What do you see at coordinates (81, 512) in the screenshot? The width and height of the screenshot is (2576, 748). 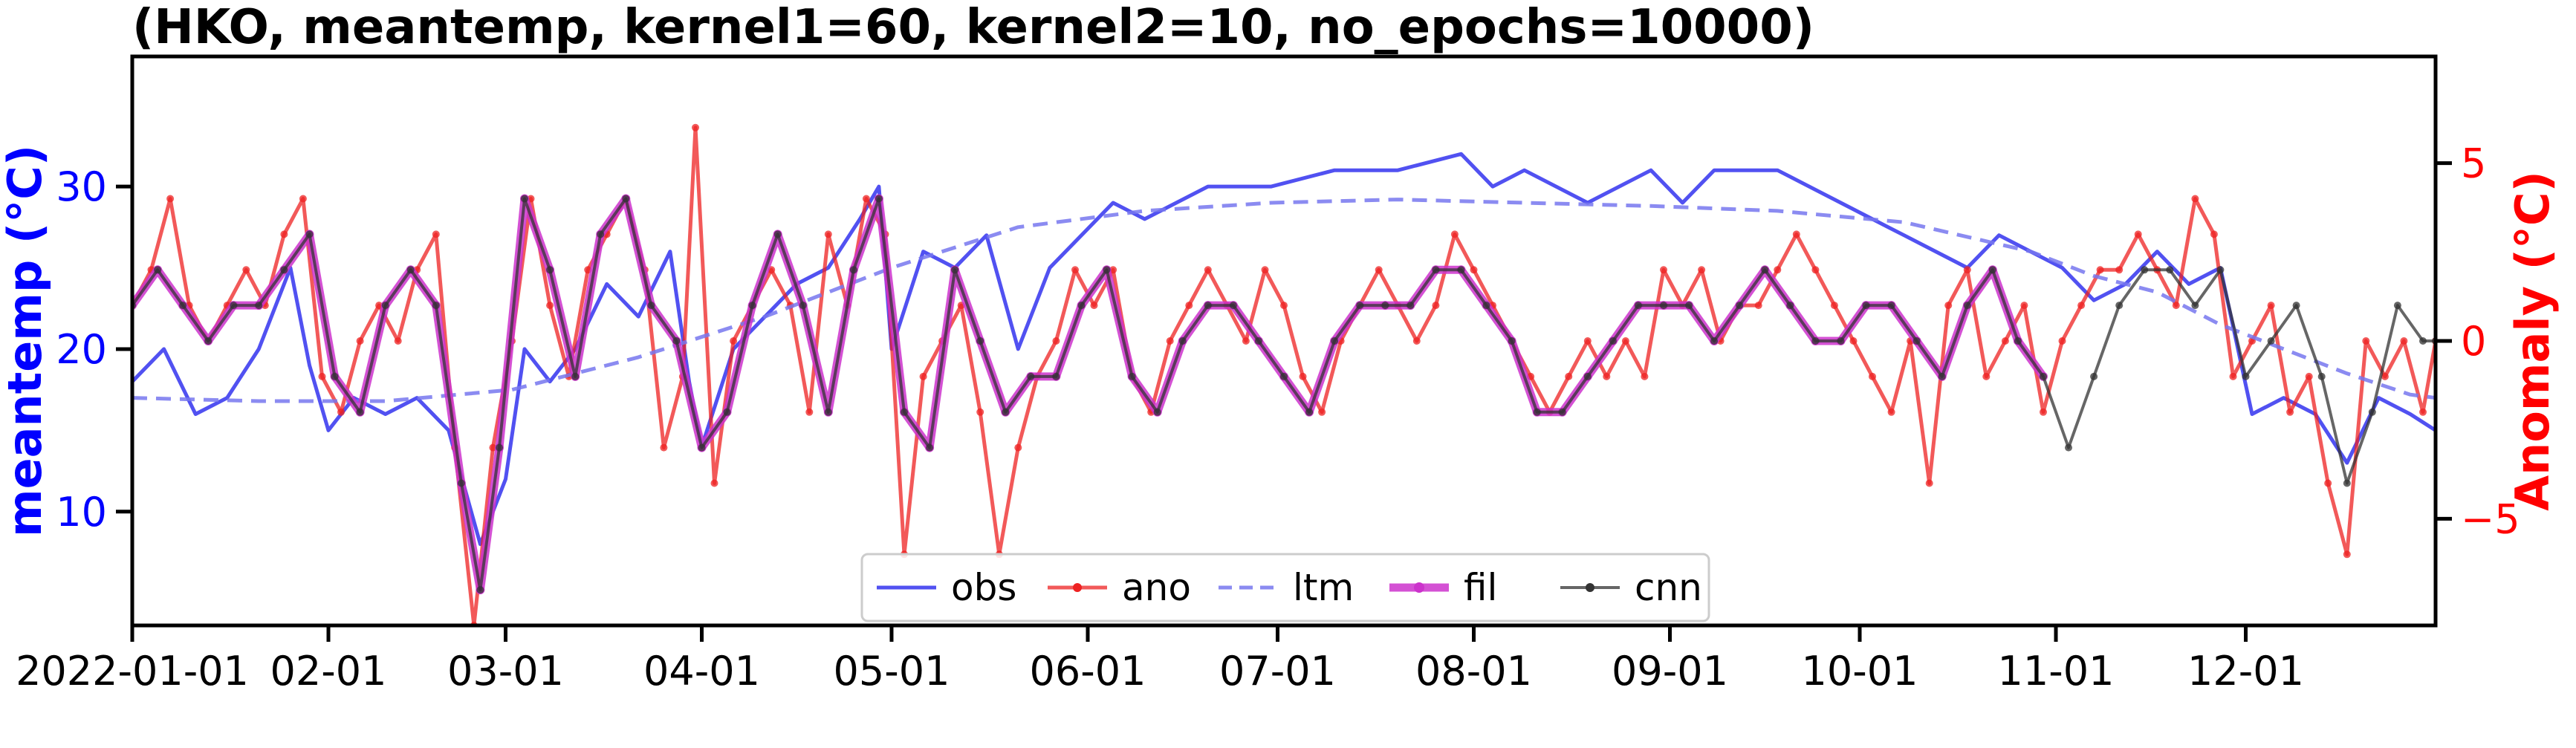 I see `y-tick-label-left: 10` at bounding box center [81, 512].